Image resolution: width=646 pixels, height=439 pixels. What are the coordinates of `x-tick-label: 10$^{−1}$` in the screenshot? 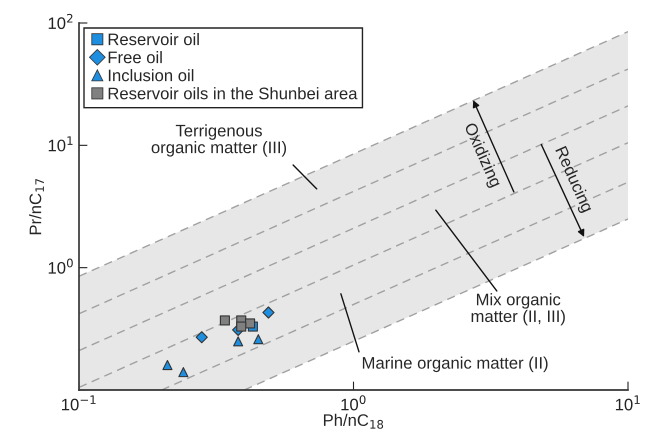 It's located at (79, 402).